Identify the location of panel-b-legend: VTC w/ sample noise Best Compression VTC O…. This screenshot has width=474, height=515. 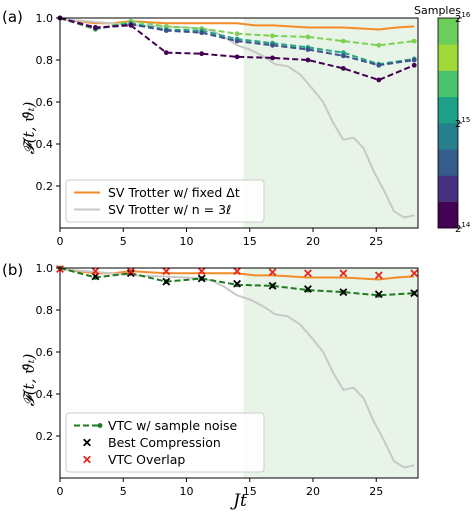
(165, 442).